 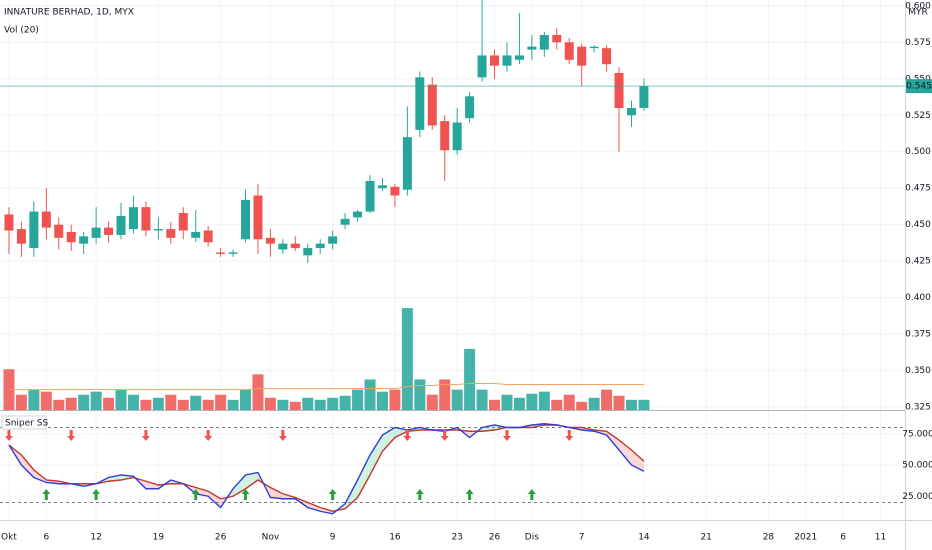 I want to click on y-tick-label: 0.325, so click(x=918, y=408).